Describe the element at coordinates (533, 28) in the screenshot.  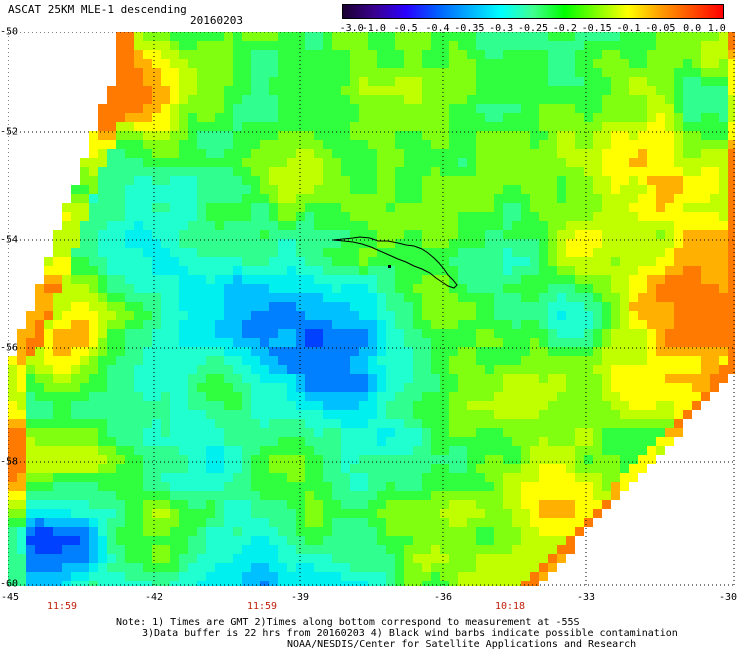
I see `colorbar-tick-label: -0.25` at that location.